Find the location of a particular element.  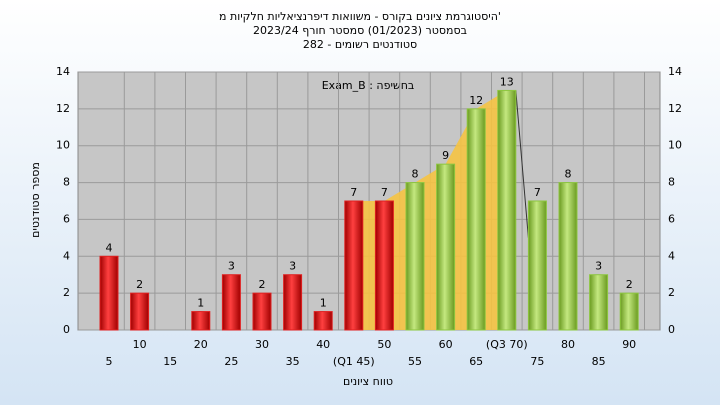

x-tick-label: 40 is located at coordinates (323, 344).